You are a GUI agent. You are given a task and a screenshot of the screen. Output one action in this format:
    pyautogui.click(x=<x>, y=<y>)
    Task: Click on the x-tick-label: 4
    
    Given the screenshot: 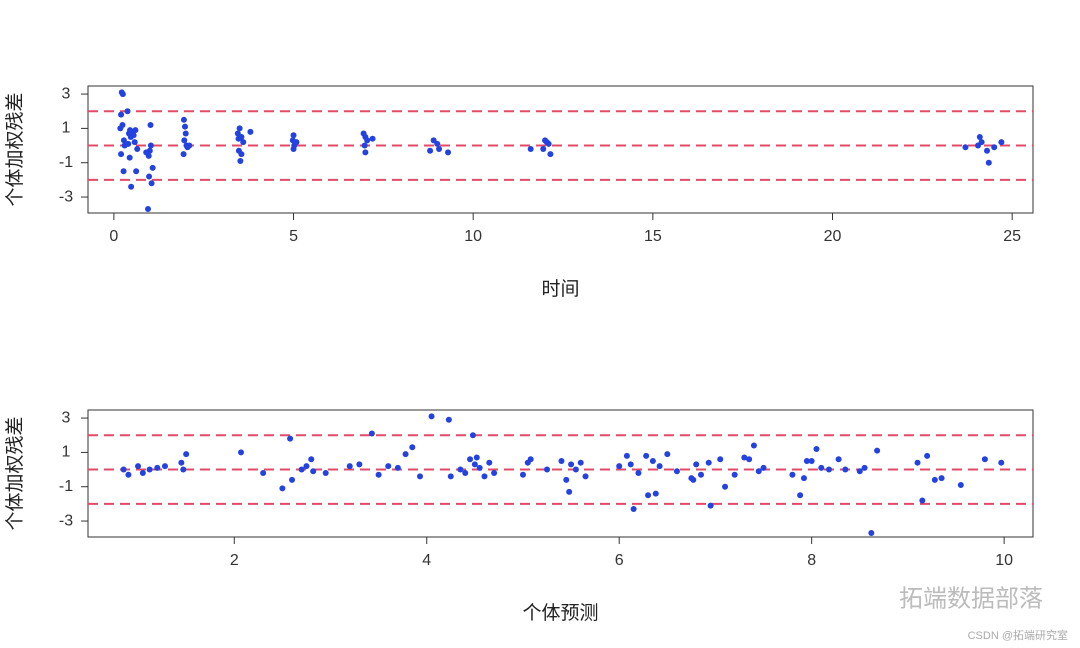 What is the action you would take?
    pyautogui.click(x=426, y=560)
    